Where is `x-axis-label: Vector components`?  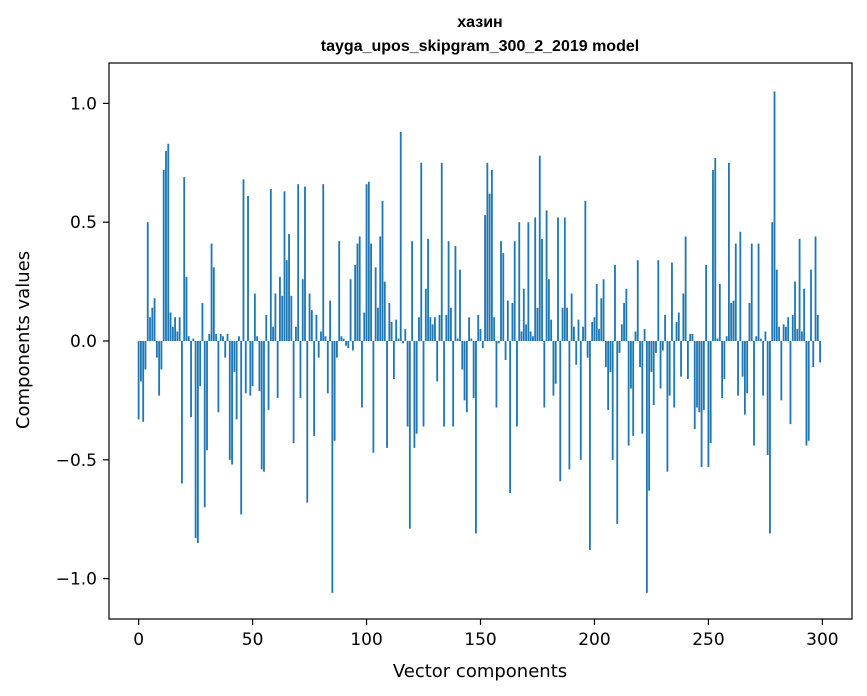 x-axis-label: Vector components is located at coordinates (480, 671).